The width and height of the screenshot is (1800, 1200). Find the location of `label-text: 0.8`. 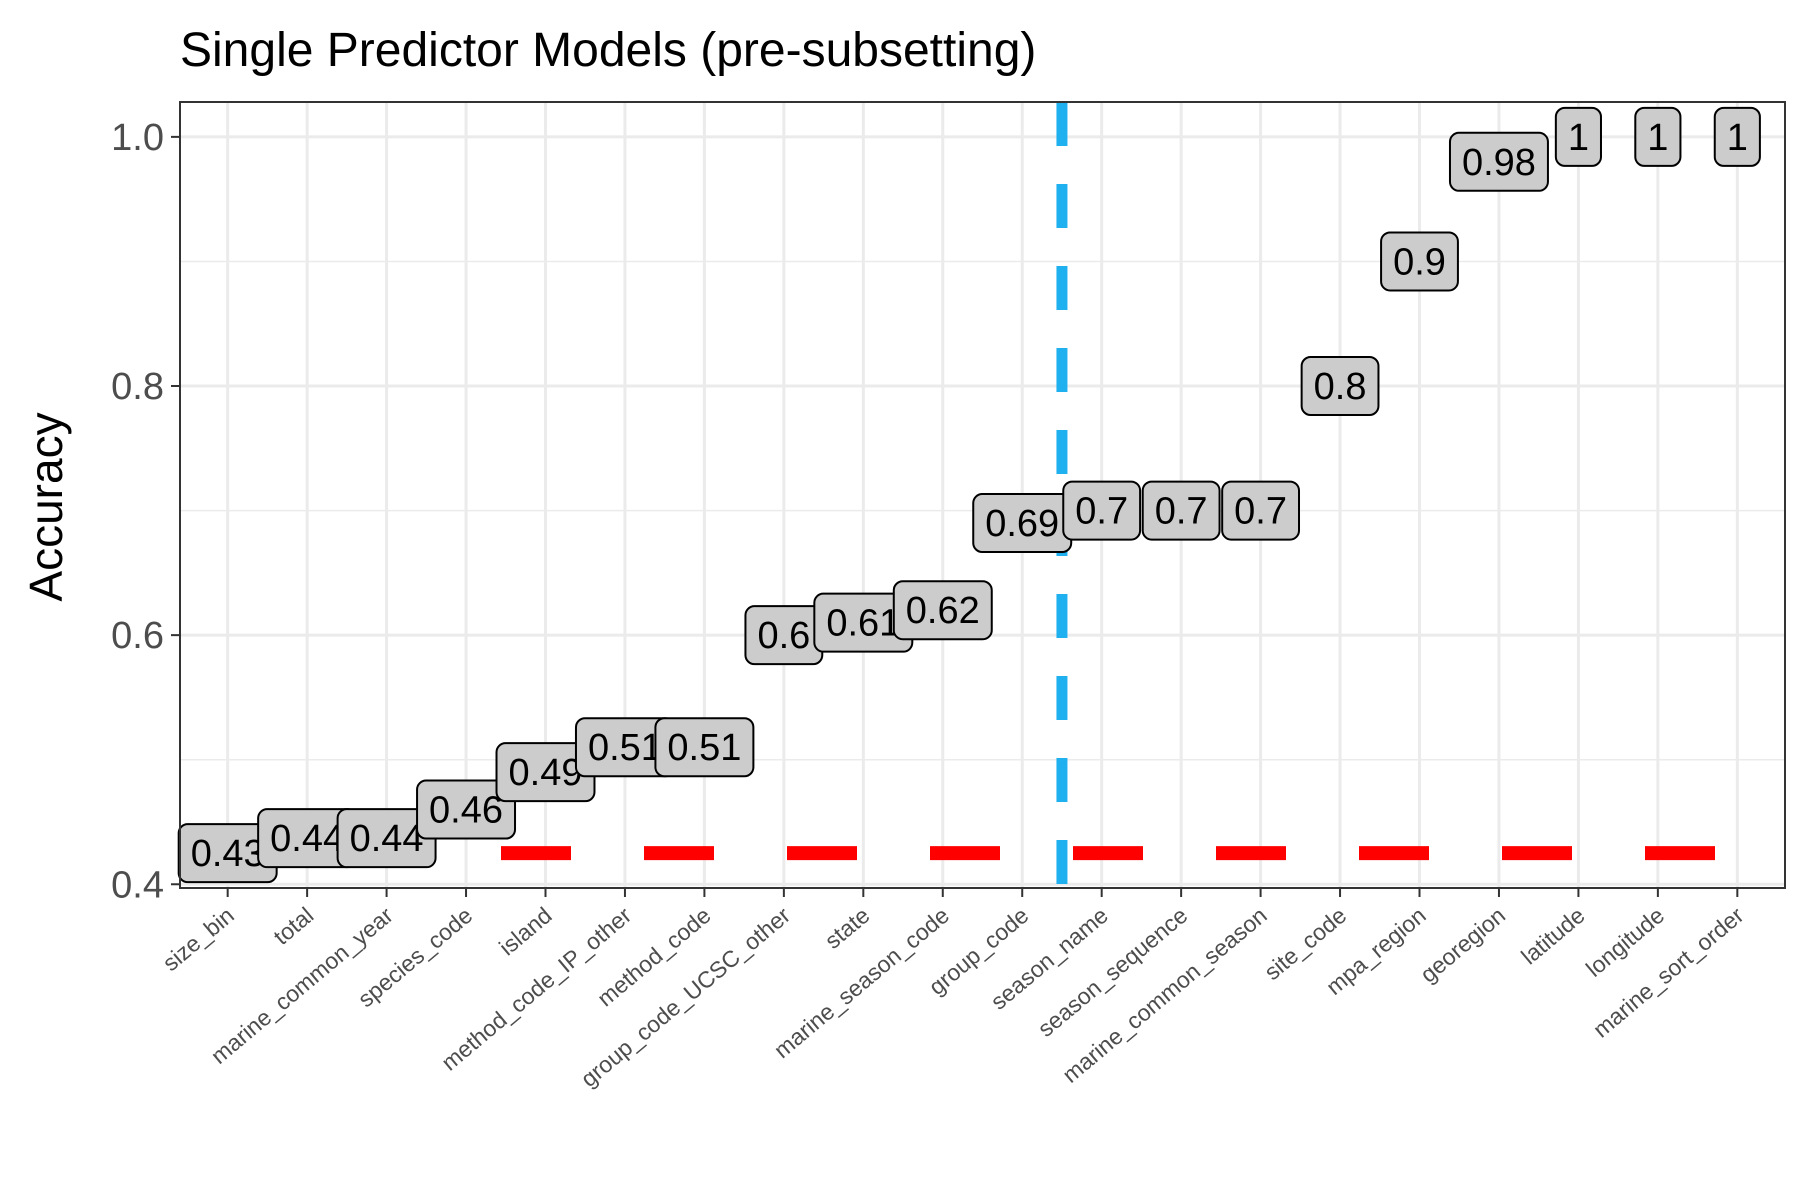

label-text: 0.8 is located at coordinates (1340, 387).